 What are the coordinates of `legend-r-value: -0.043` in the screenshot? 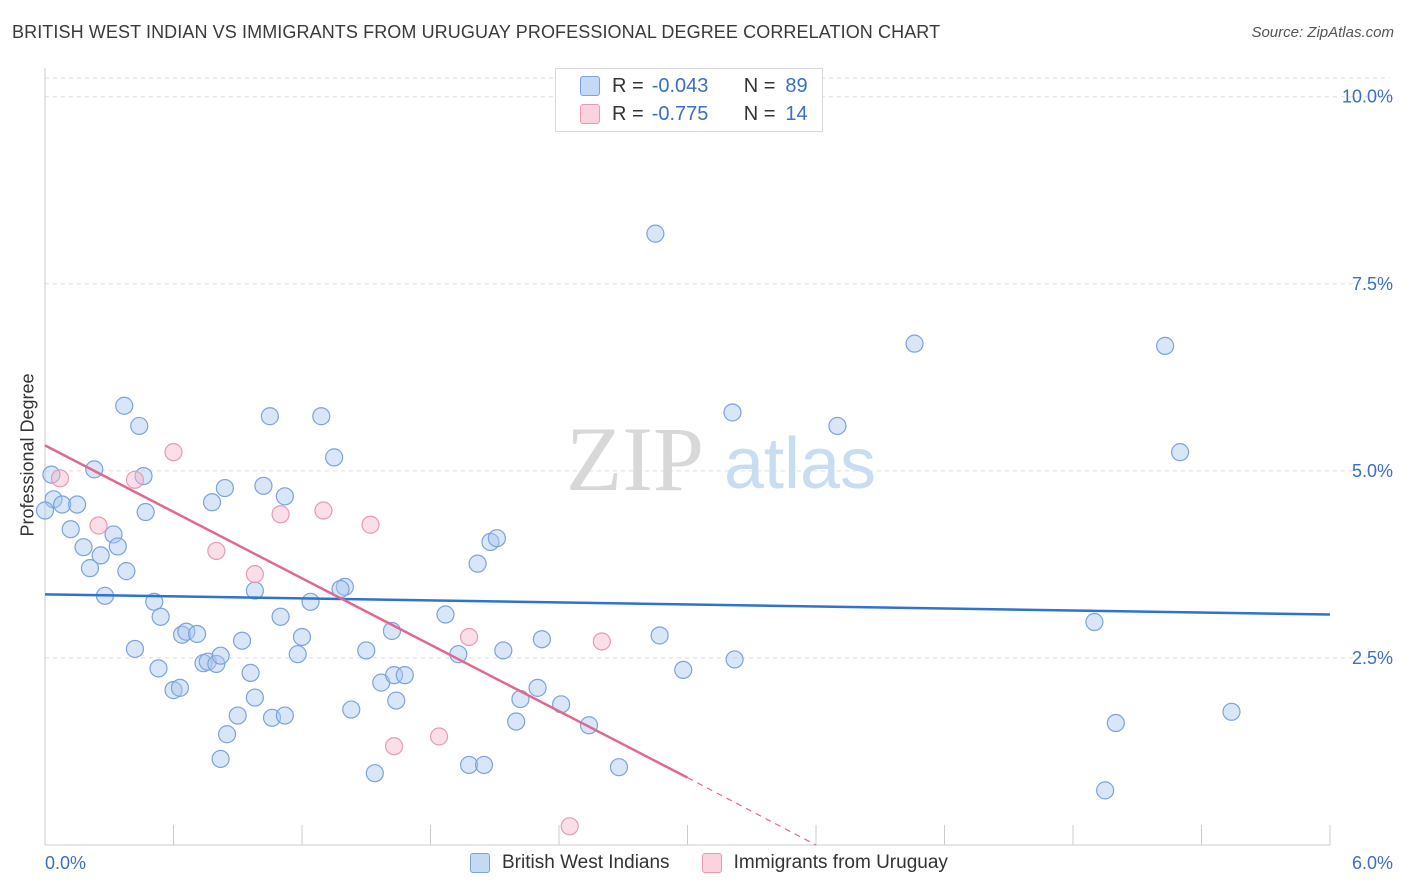 It's located at (680, 85).